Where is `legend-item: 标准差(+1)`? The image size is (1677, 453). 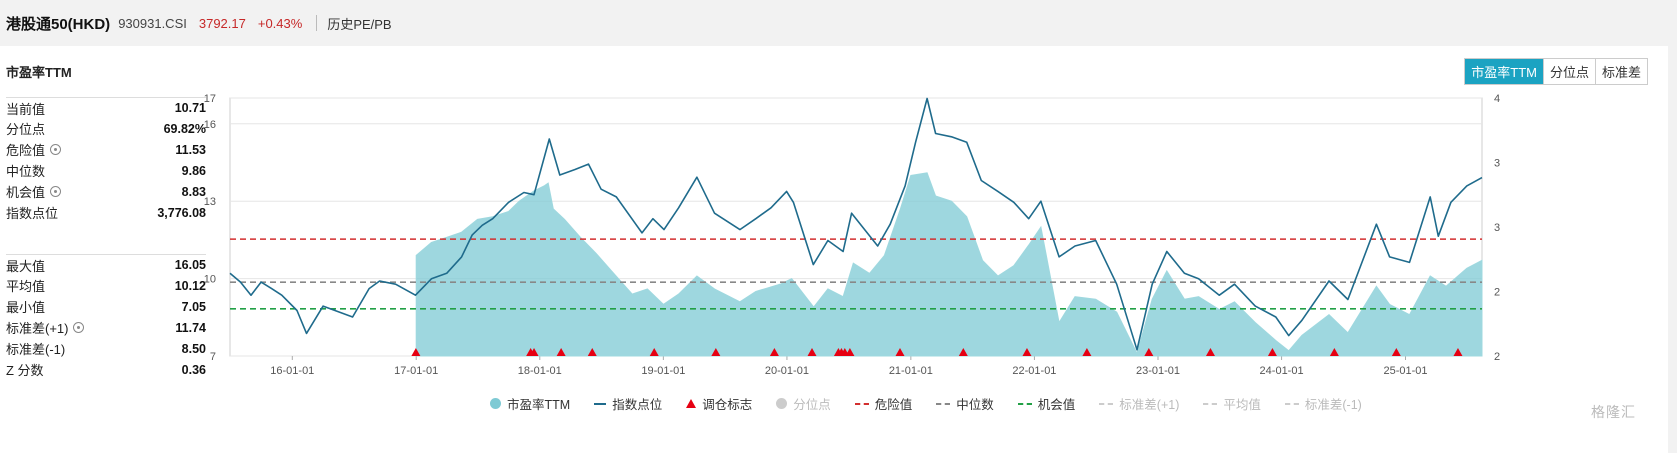
legend-item: 标准差(+1) is located at coordinates (1139, 403).